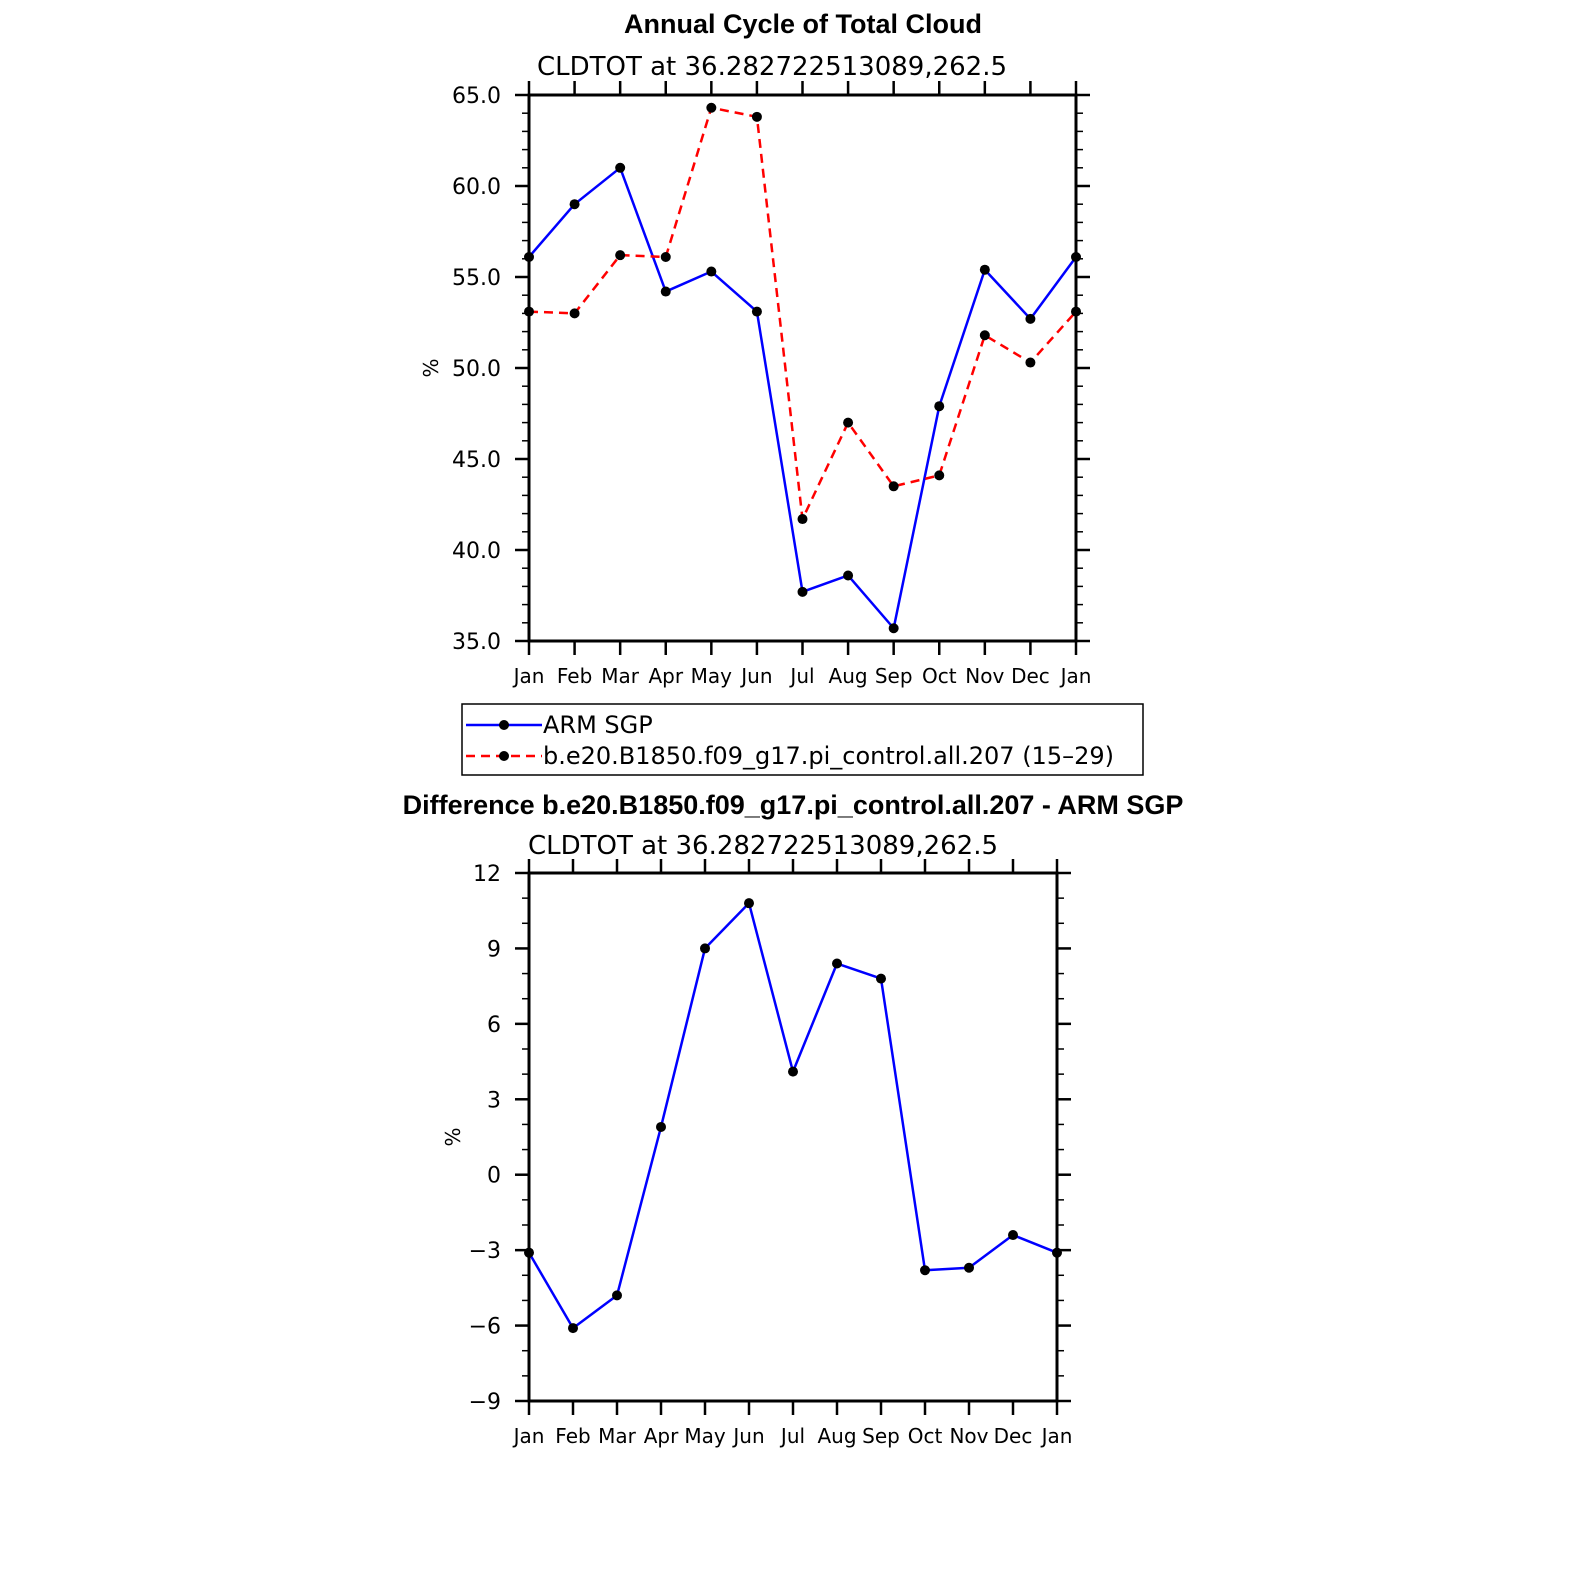 This screenshot has width=1574, height=1574. Describe the element at coordinates (476, 187) in the screenshot. I see `y-tick-label: 60.0` at that location.